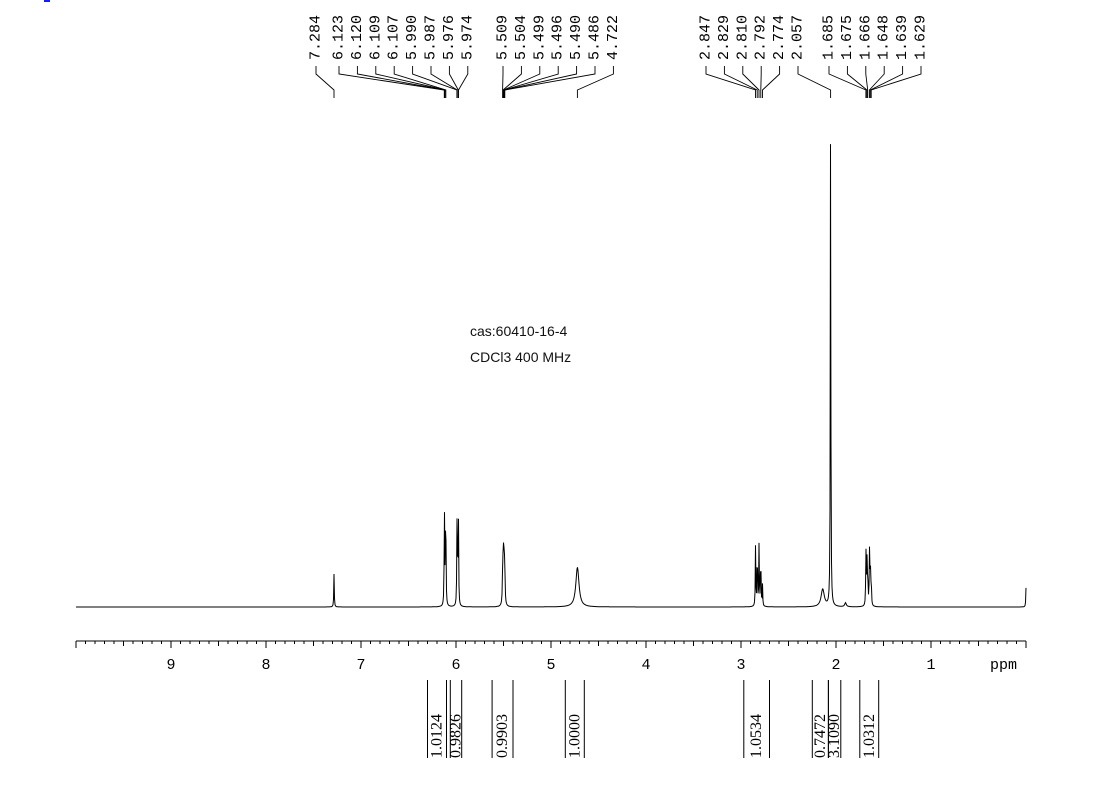 The height and width of the screenshot is (809, 1119). I want to click on integral-value: 0.9903, so click(502, 736).